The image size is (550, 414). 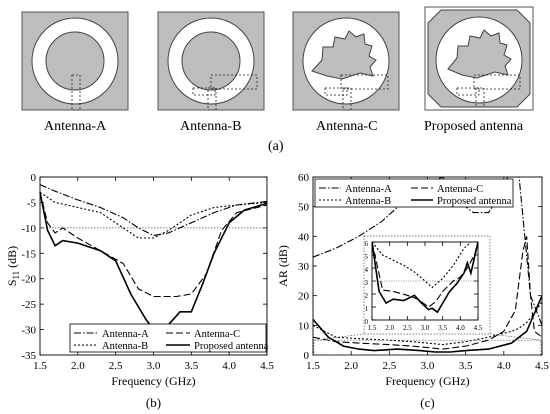 What do you see at coordinates (304, 208) in the screenshot?
I see `ar-y-tick-label: 50` at bounding box center [304, 208].